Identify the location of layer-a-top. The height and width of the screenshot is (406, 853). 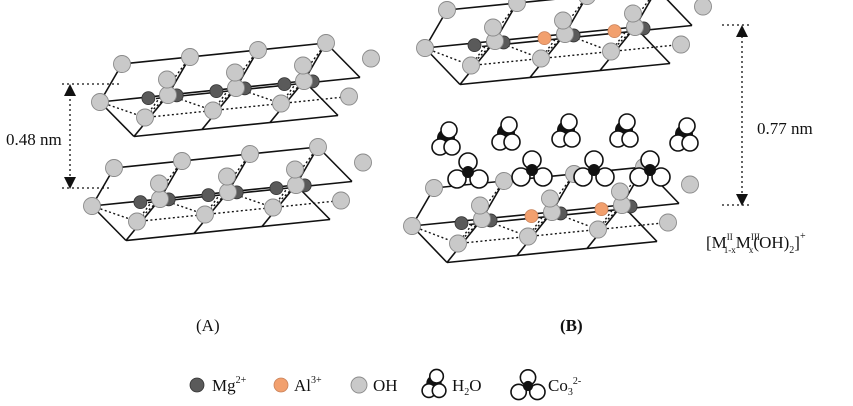
(235, 86).